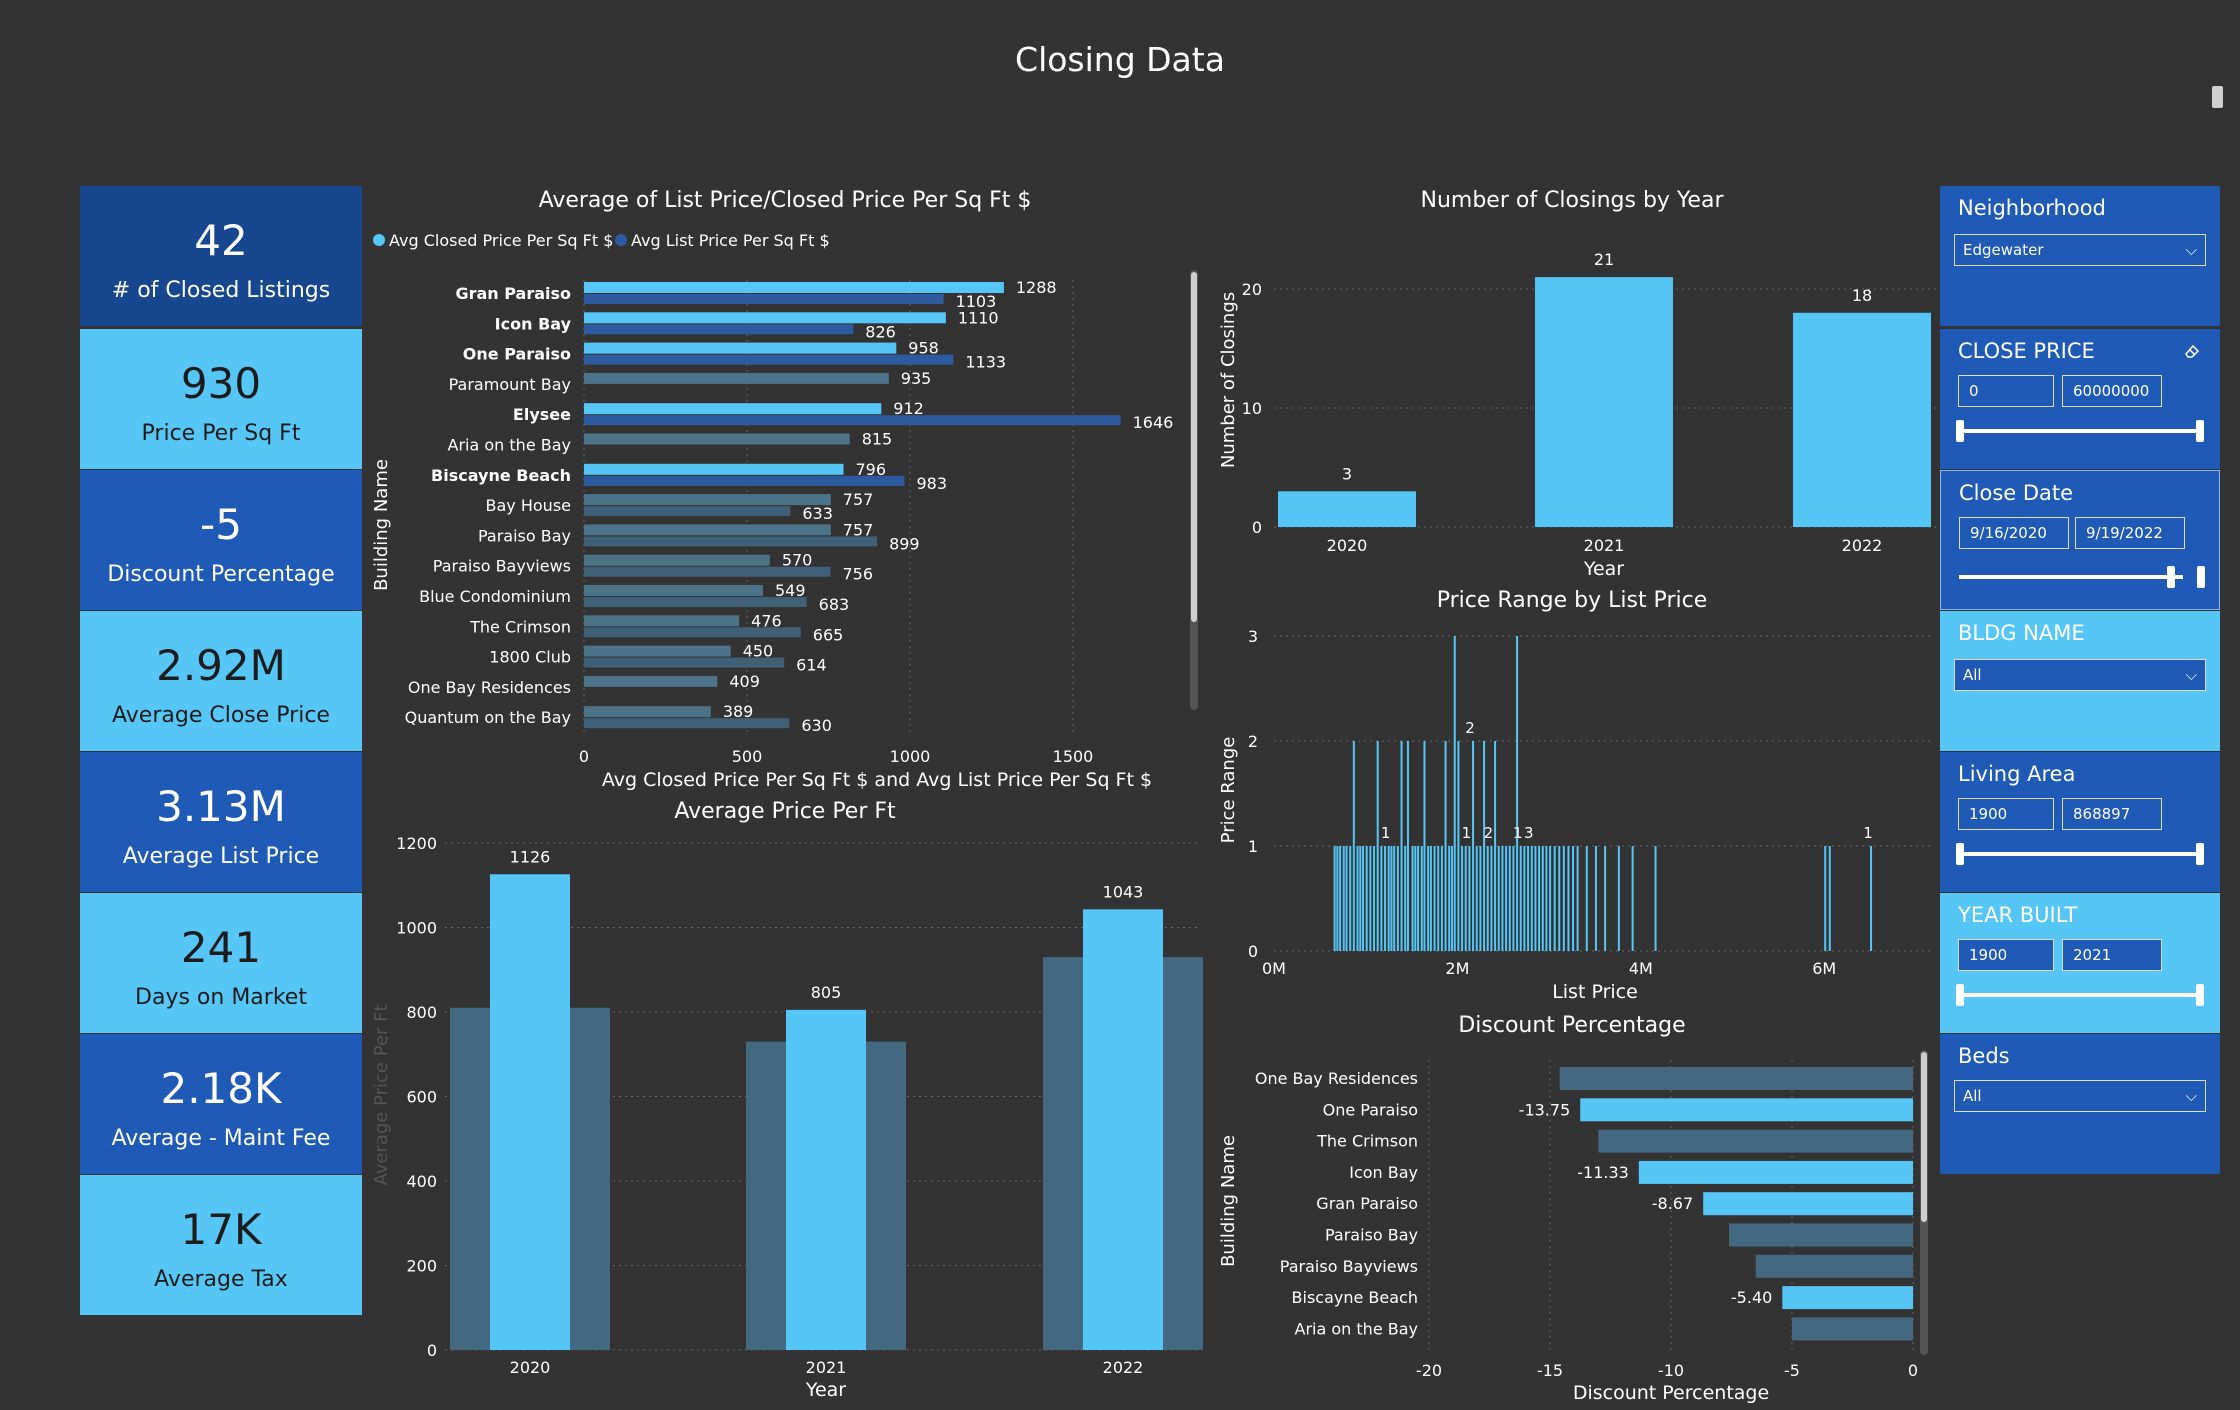 This screenshot has height=1410, width=2240. Describe the element at coordinates (2112, 955) in the screenshot. I see `year-built-max-input: 2021` at that location.